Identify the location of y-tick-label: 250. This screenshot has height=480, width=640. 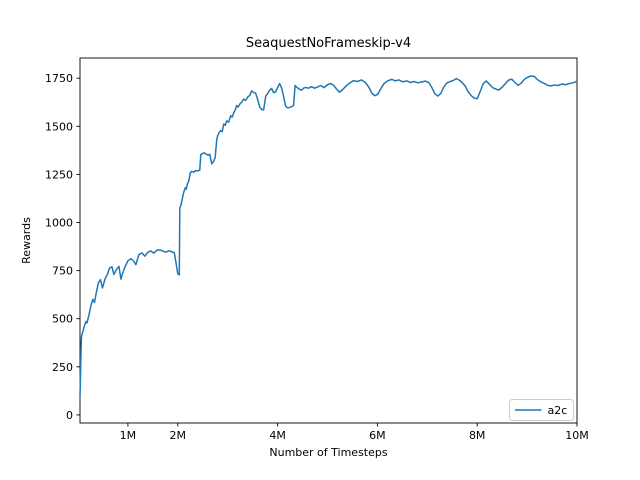
(62, 367).